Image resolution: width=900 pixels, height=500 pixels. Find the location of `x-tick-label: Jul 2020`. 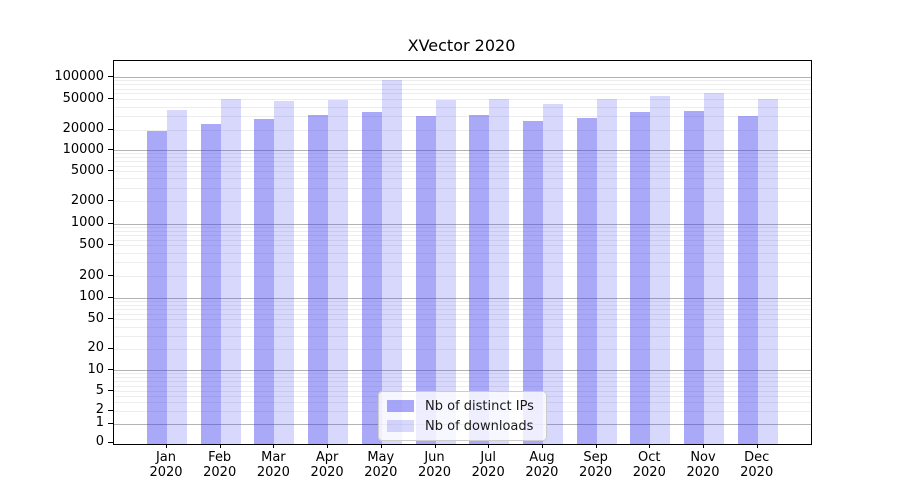

x-tick-label: Jul 2020 is located at coordinates (488, 465).